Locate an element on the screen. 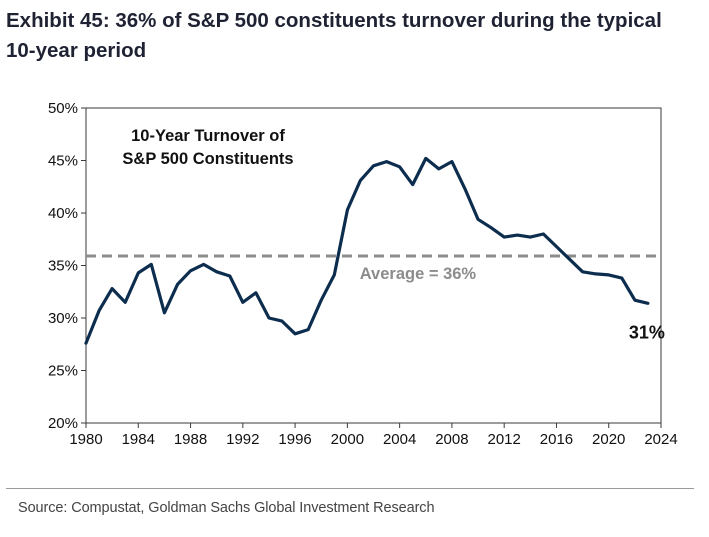 The image size is (709, 537). x-tick-label: 1984 is located at coordinates (138, 439).